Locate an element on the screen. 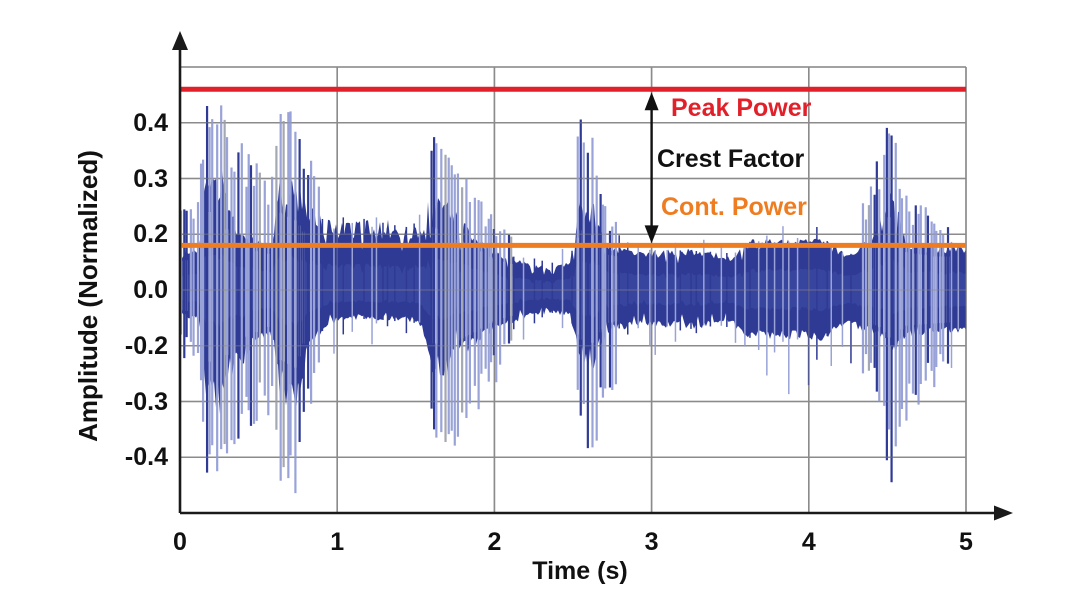 This screenshot has height=615, width=1080. peak-power-label: Peak Power is located at coordinates (741, 108).